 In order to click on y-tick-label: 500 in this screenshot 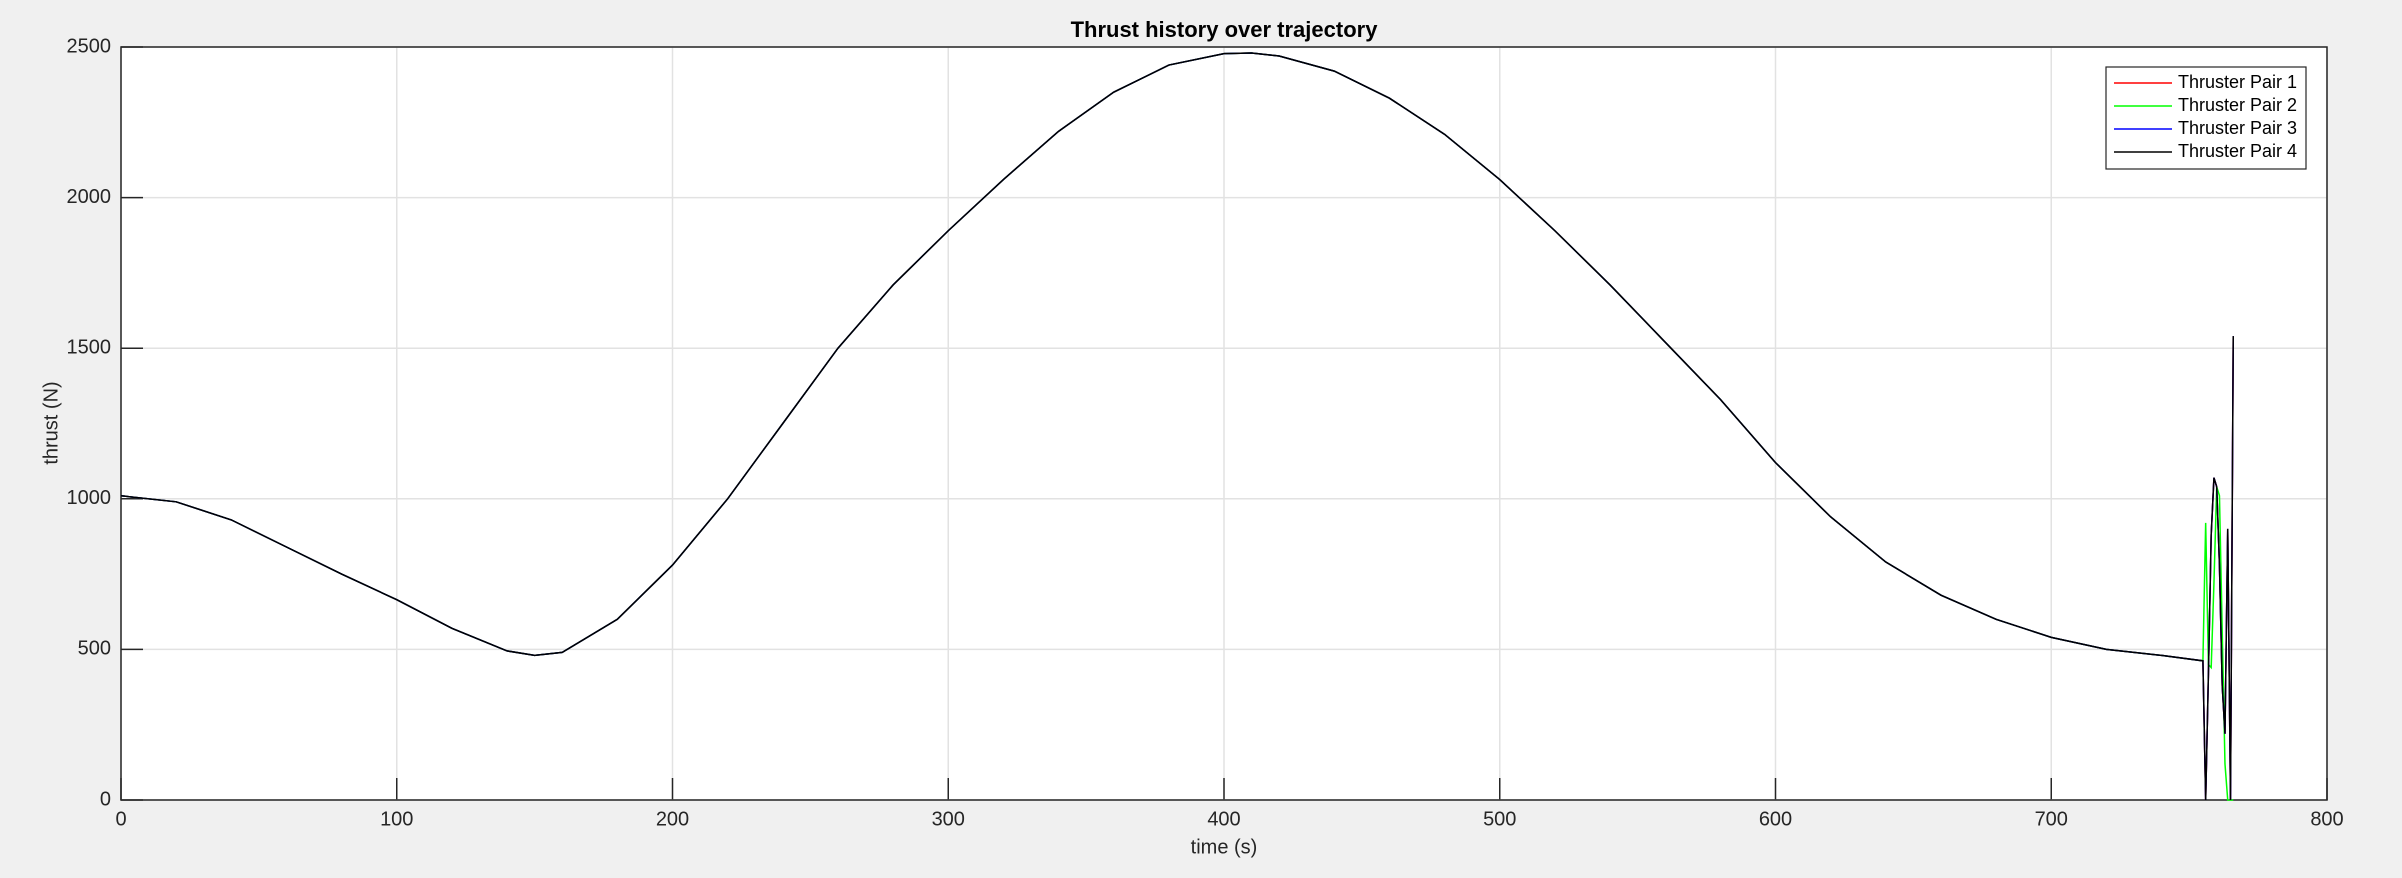, I will do `click(94, 649)`.